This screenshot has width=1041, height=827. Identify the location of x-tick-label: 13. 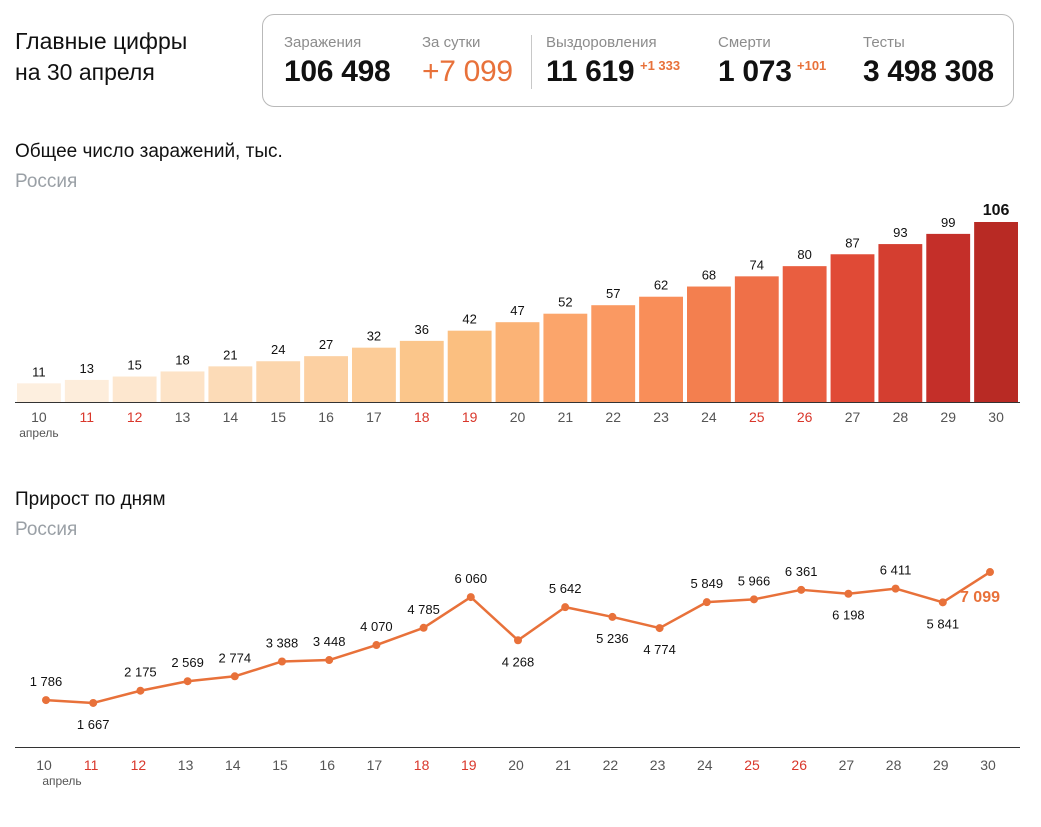
(186, 765).